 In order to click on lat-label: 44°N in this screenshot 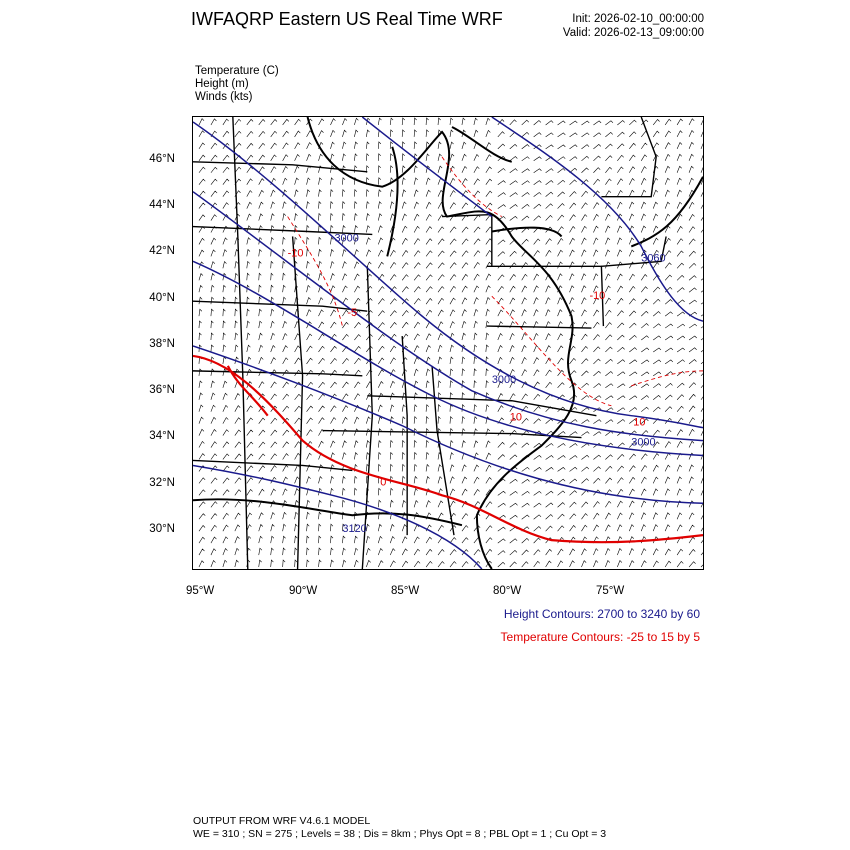, I will do `click(162, 205)`.